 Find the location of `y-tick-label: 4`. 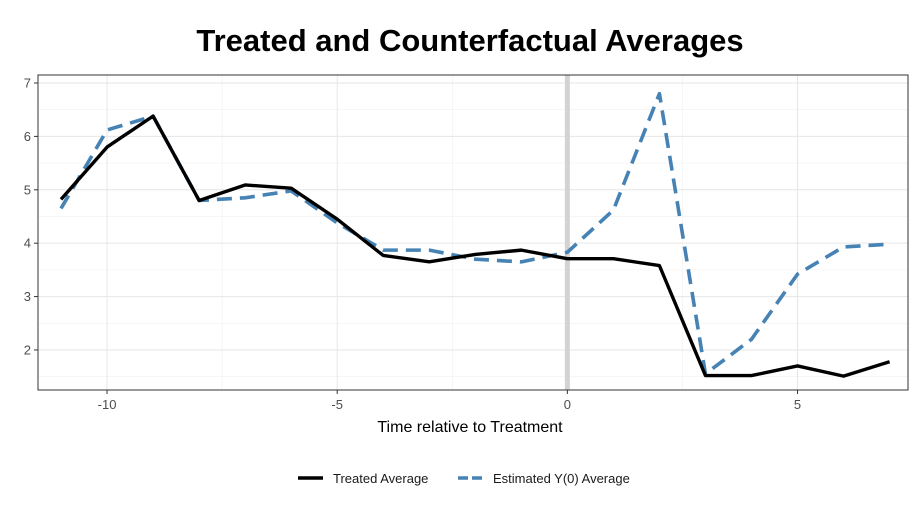

y-tick-label: 4 is located at coordinates (27, 243).